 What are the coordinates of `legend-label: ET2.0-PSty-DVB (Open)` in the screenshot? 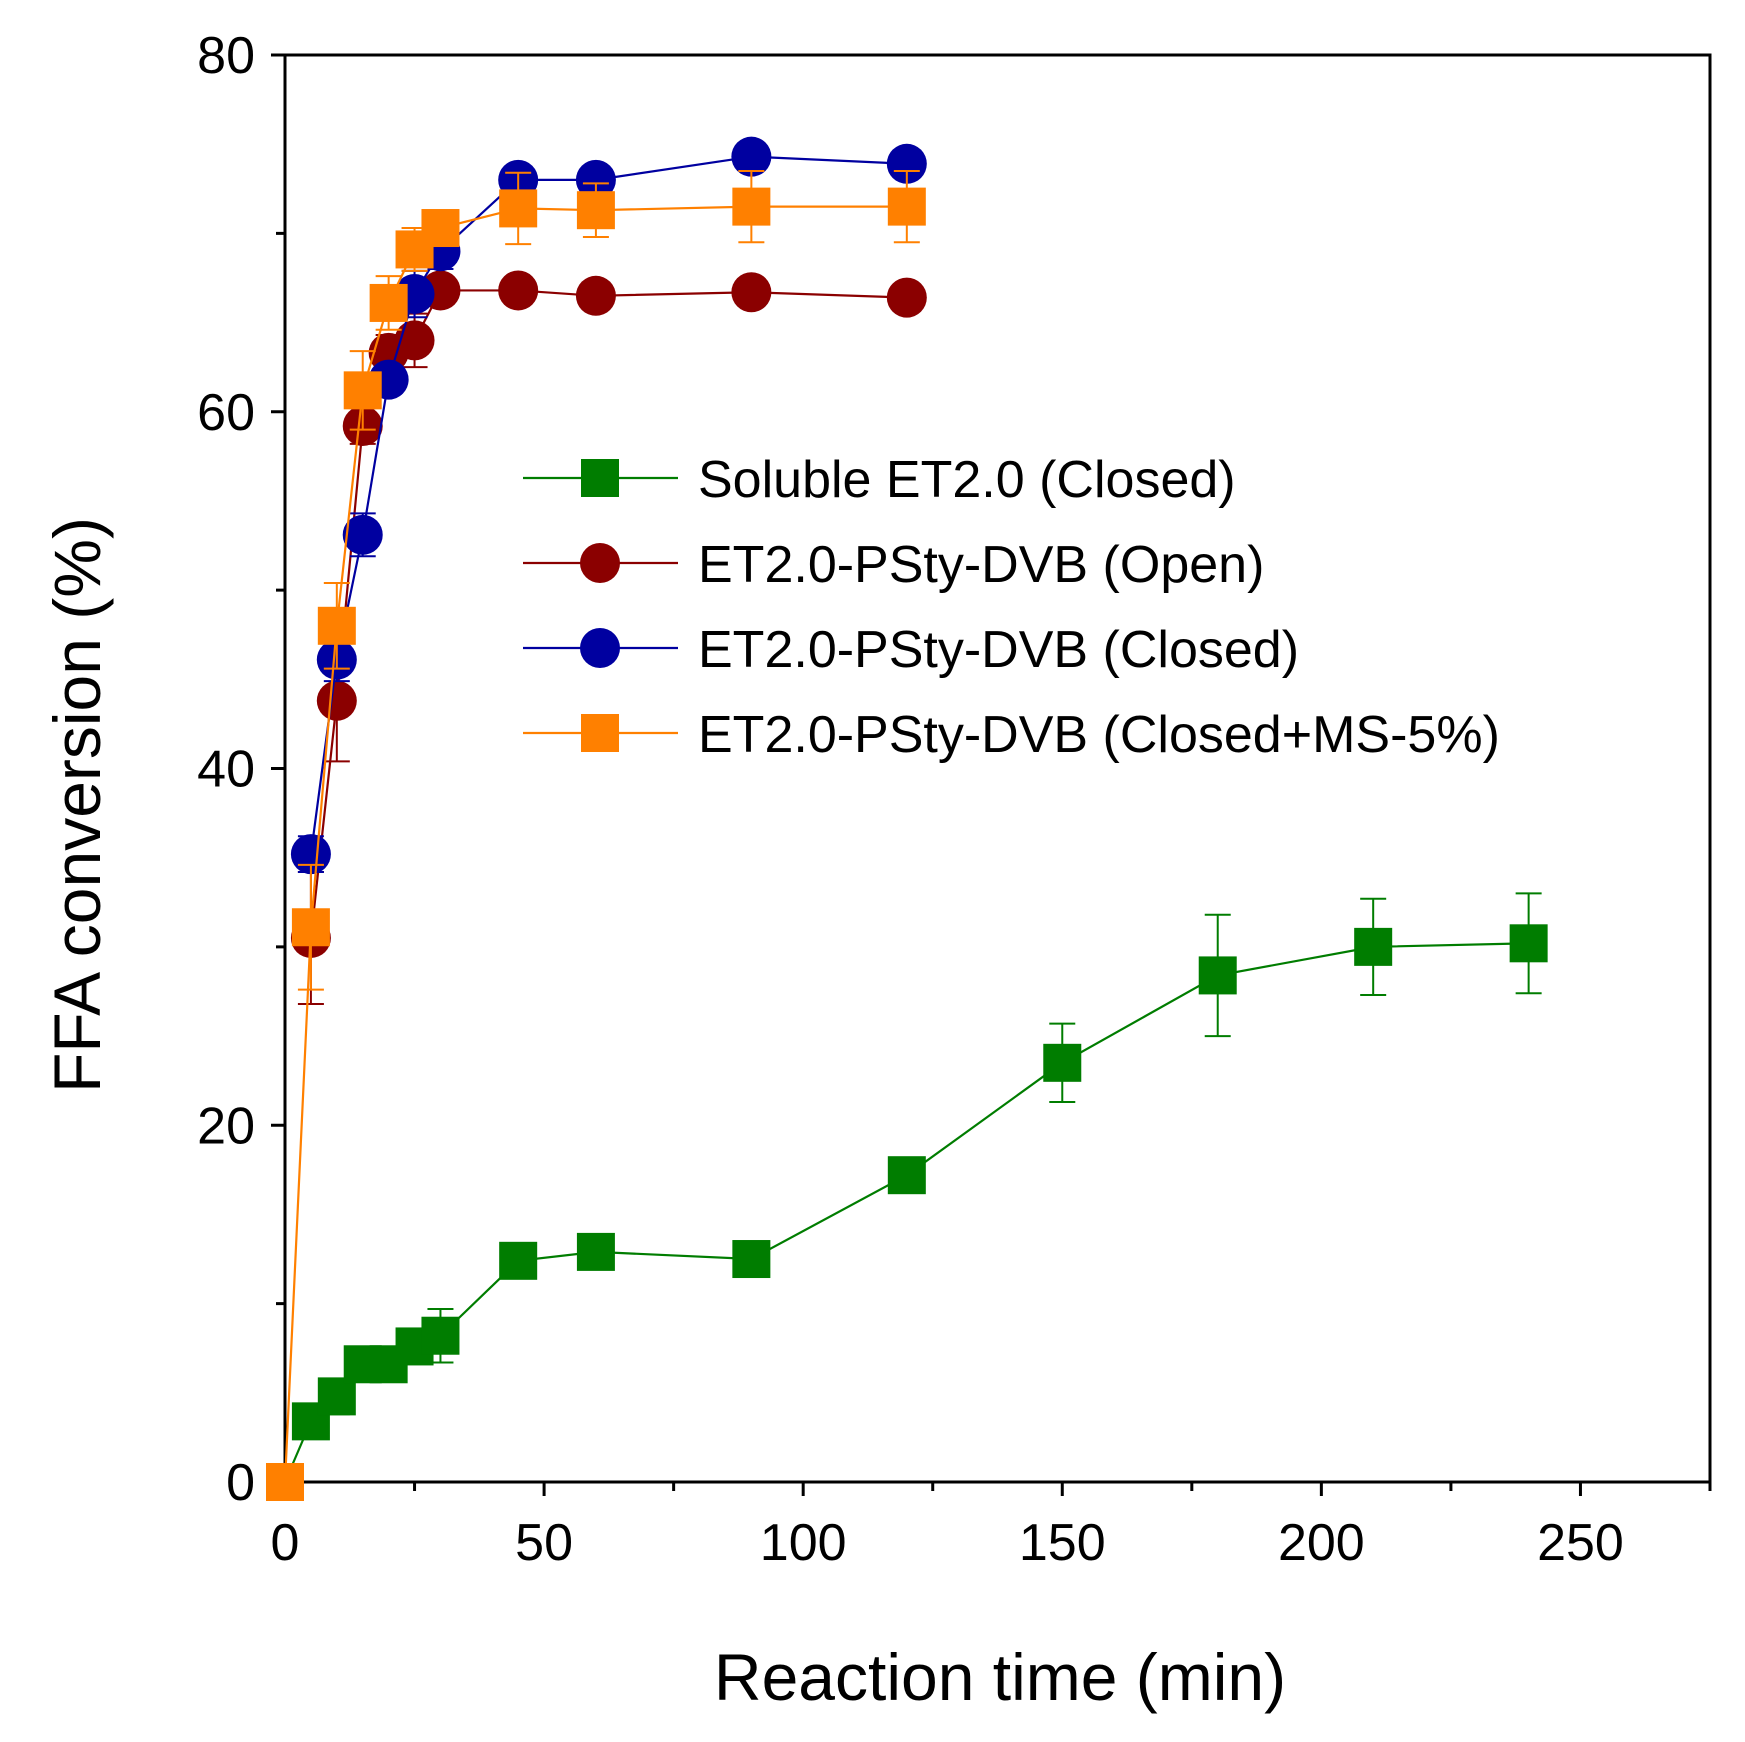 It's located at (981, 565).